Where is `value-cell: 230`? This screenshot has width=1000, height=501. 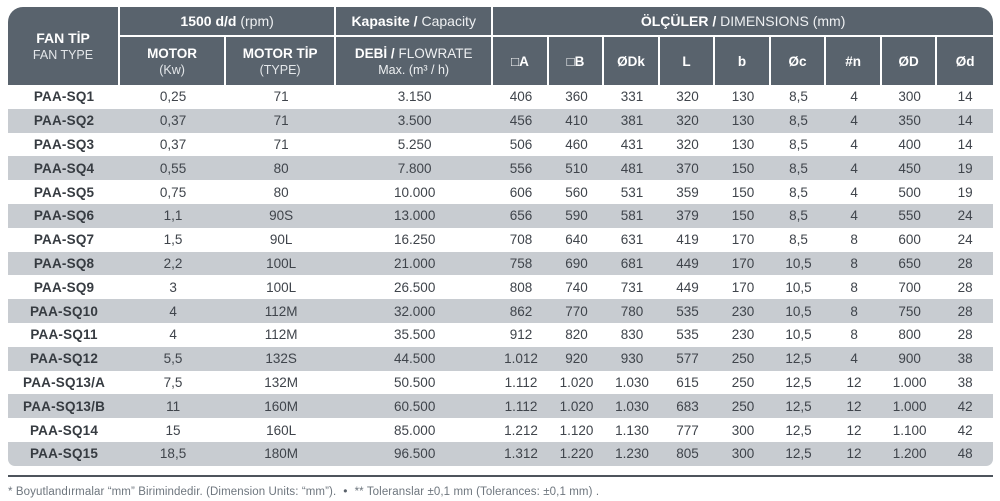
value-cell: 230 is located at coordinates (743, 311).